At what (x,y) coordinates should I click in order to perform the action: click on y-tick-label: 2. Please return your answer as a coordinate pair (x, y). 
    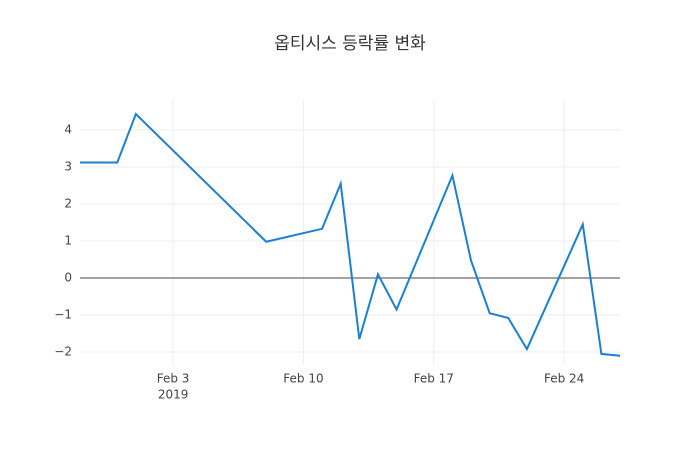
    Looking at the image, I should click on (68, 204).